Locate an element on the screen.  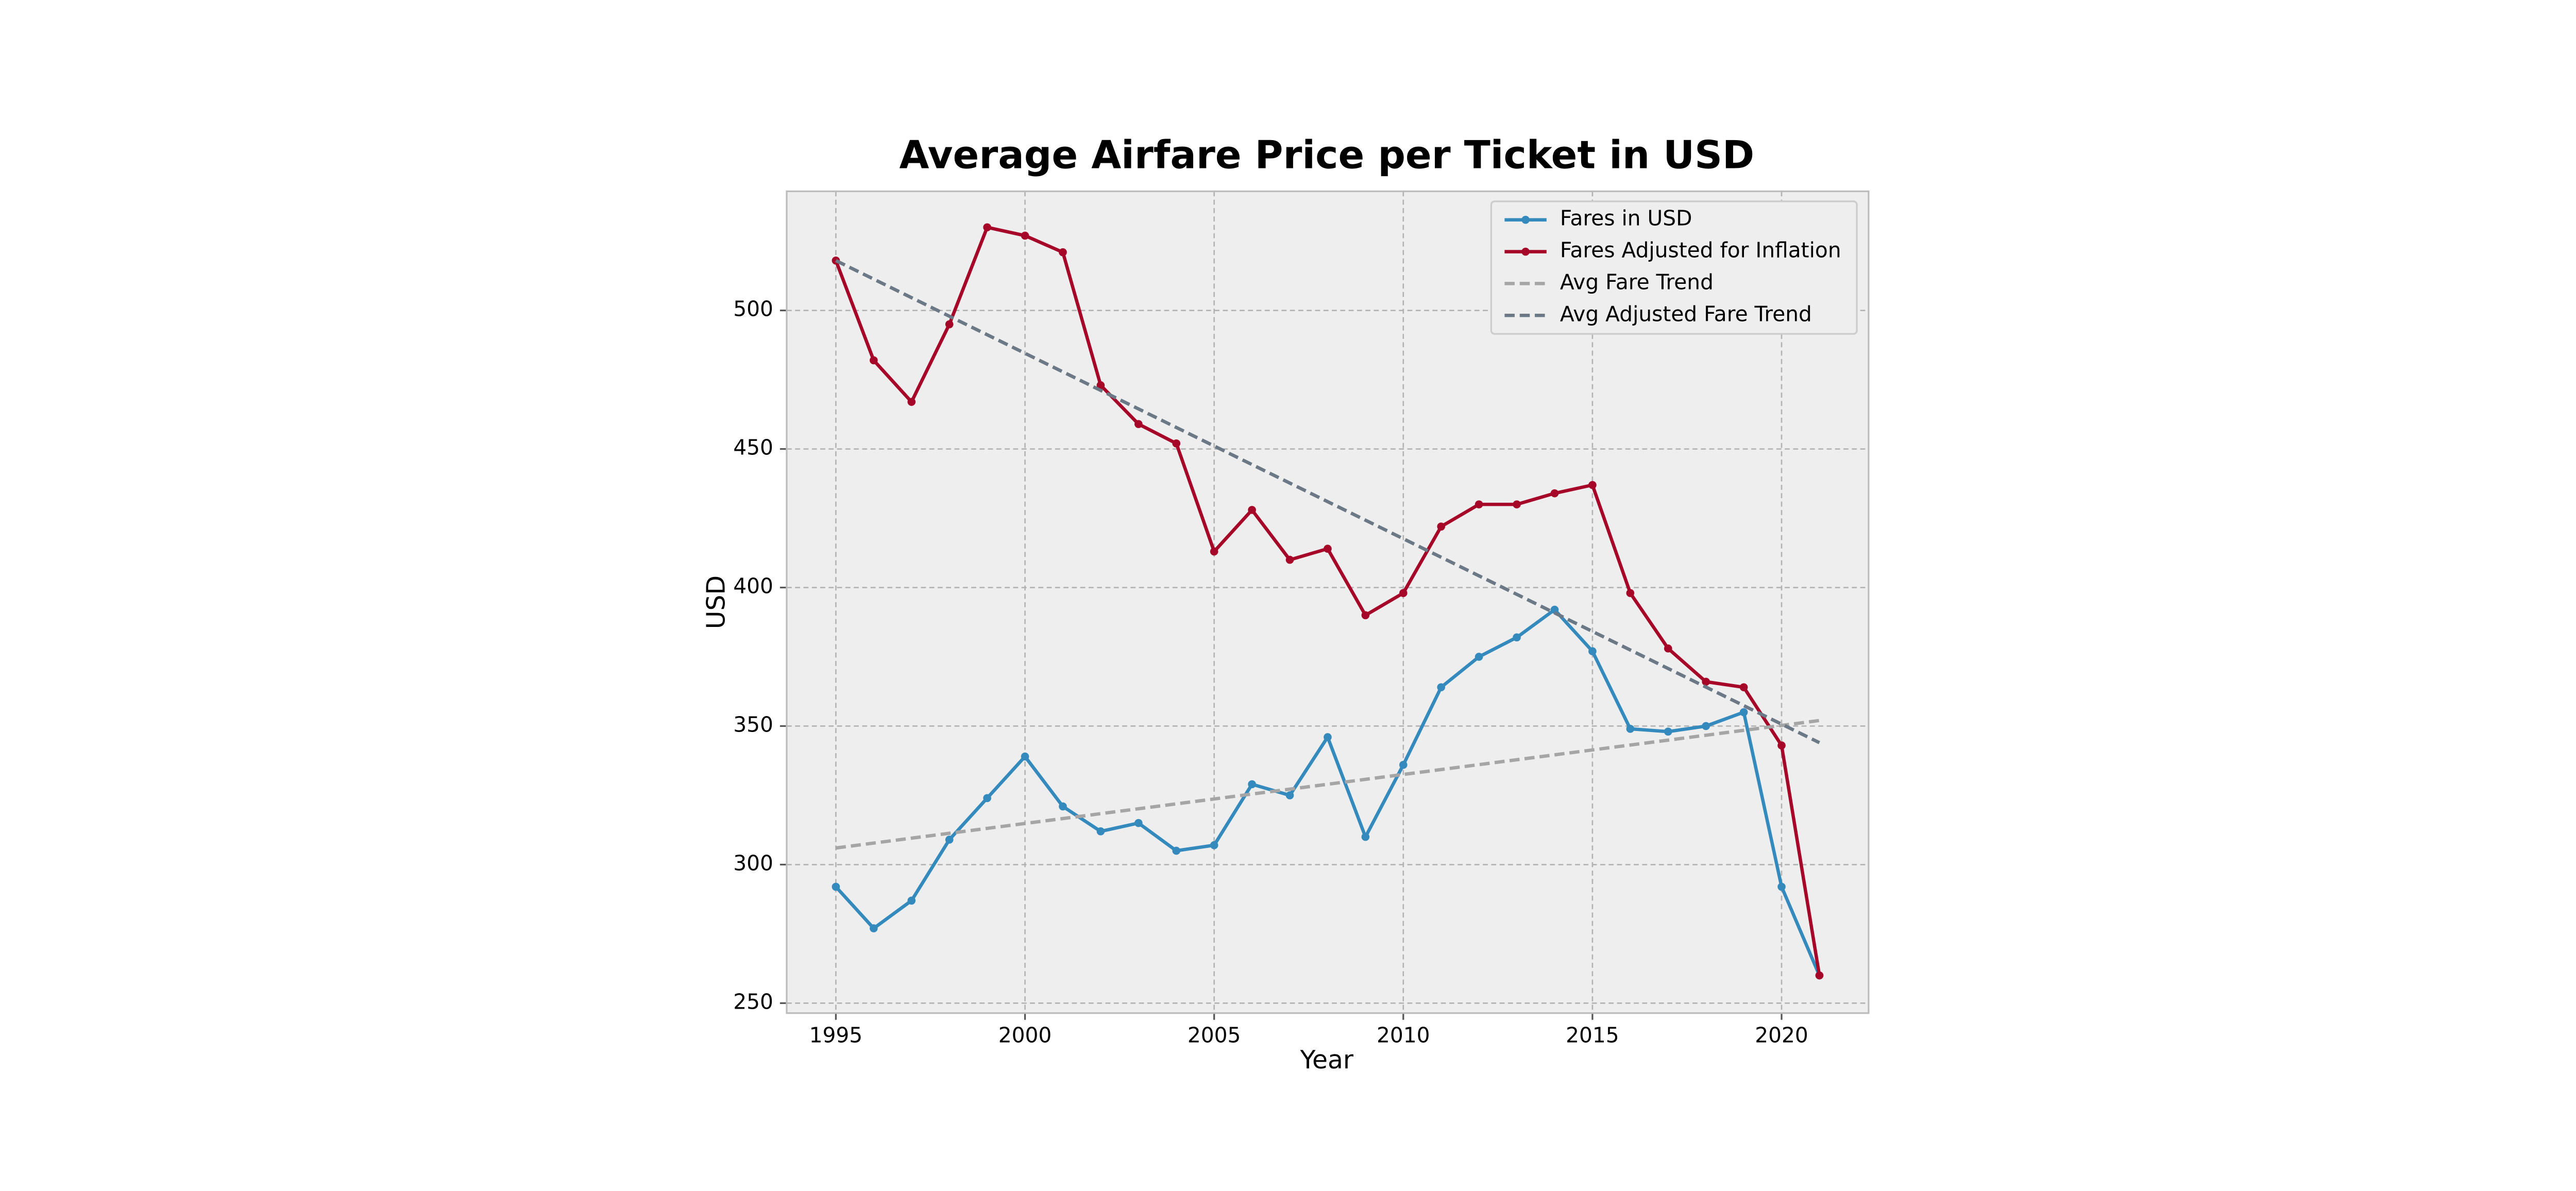
legend-label: Avg Fare Trend is located at coordinates (1637, 281).